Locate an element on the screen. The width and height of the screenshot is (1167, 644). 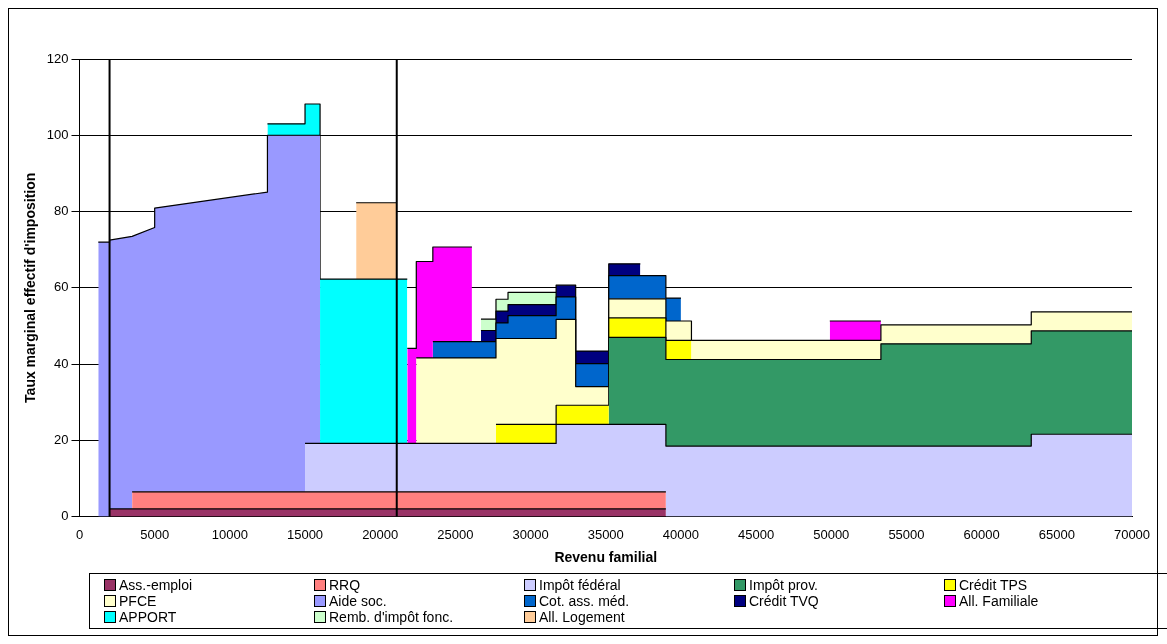
y-axis-title: Taux marginal effectif d'imposition is located at coordinates (30, 287).